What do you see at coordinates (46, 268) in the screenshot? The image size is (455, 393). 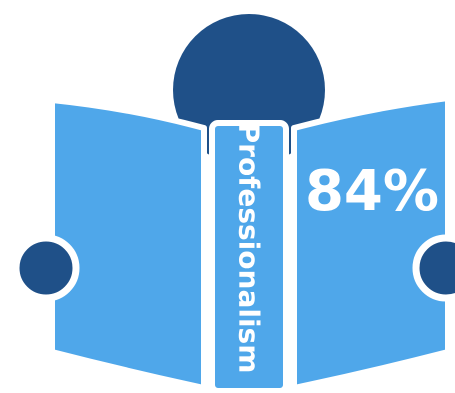 I see `left-hand-front` at bounding box center [46, 268].